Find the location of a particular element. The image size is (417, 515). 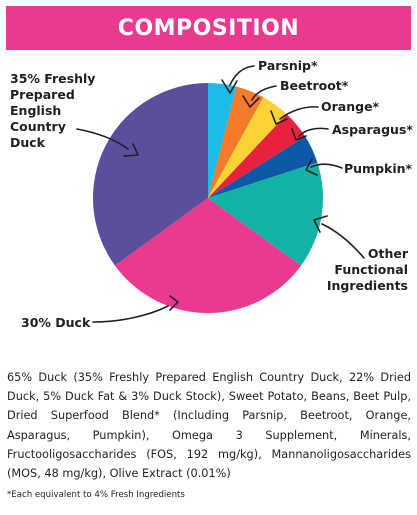

pie-slice-other is located at coordinates (266, 214).